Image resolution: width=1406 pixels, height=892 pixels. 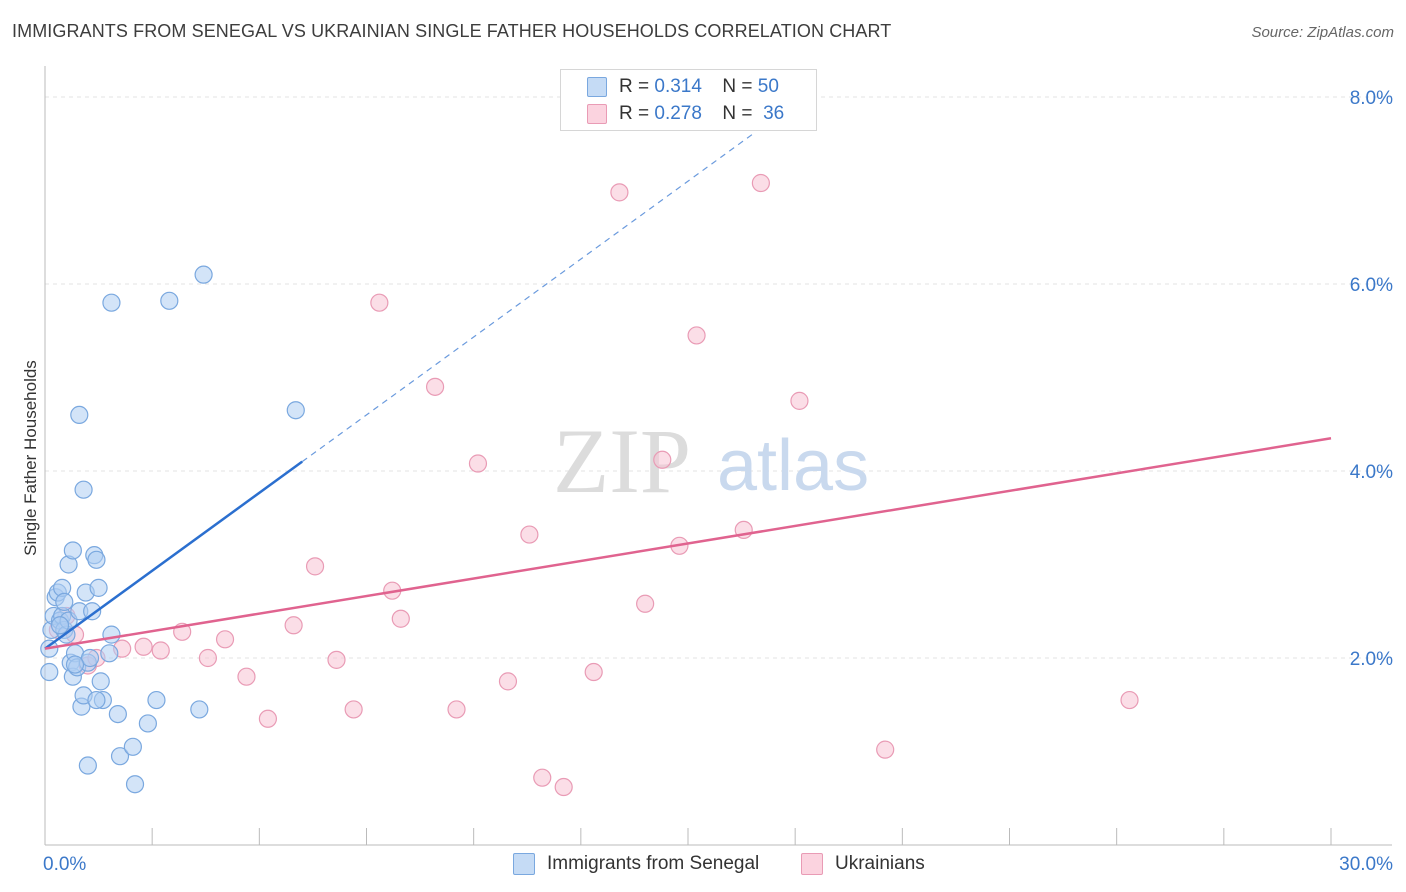 What do you see at coordinates (1366, 864) in the screenshot?
I see `x-tick-label: 30.0%` at bounding box center [1366, 864].